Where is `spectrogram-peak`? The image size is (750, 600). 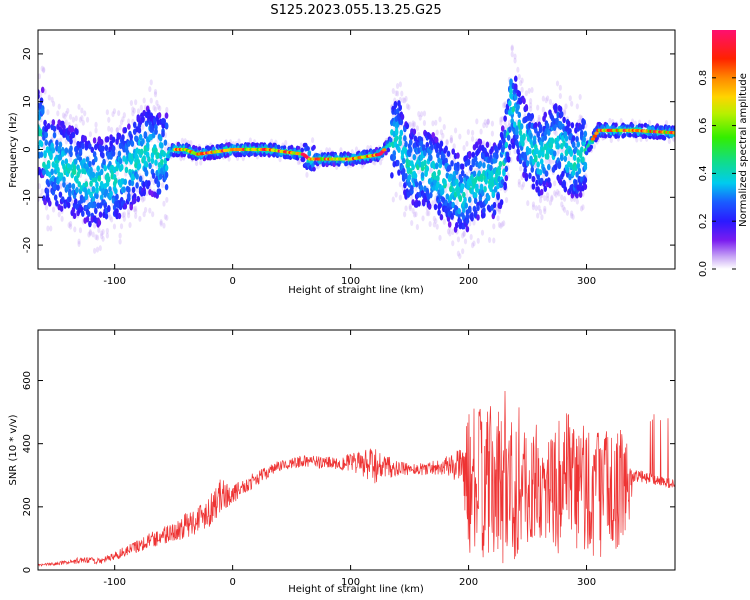
spectrogram-peak is located at coordinates (593, 139).